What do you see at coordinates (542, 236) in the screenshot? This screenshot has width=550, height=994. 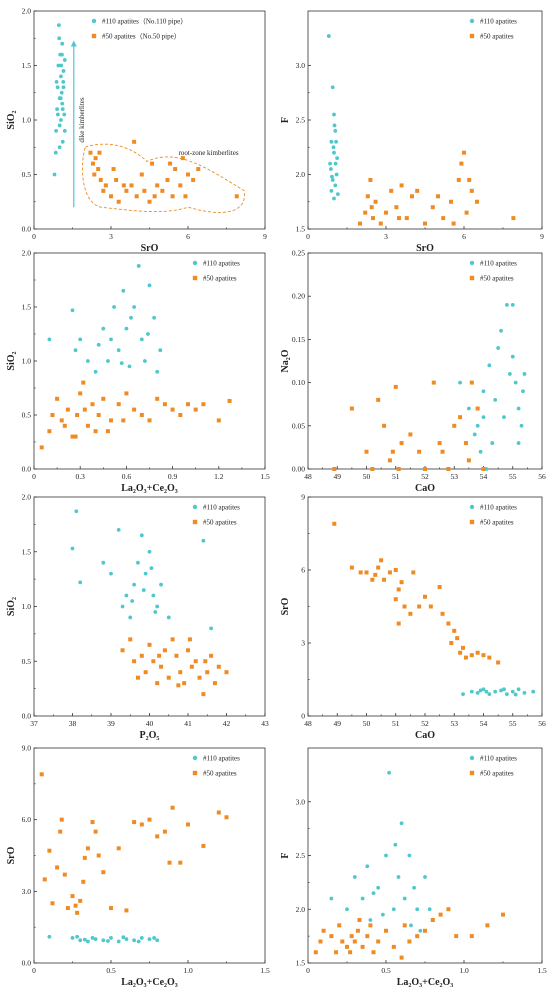 I see `x-tick-label: 9` at bounding box center [542, 236].